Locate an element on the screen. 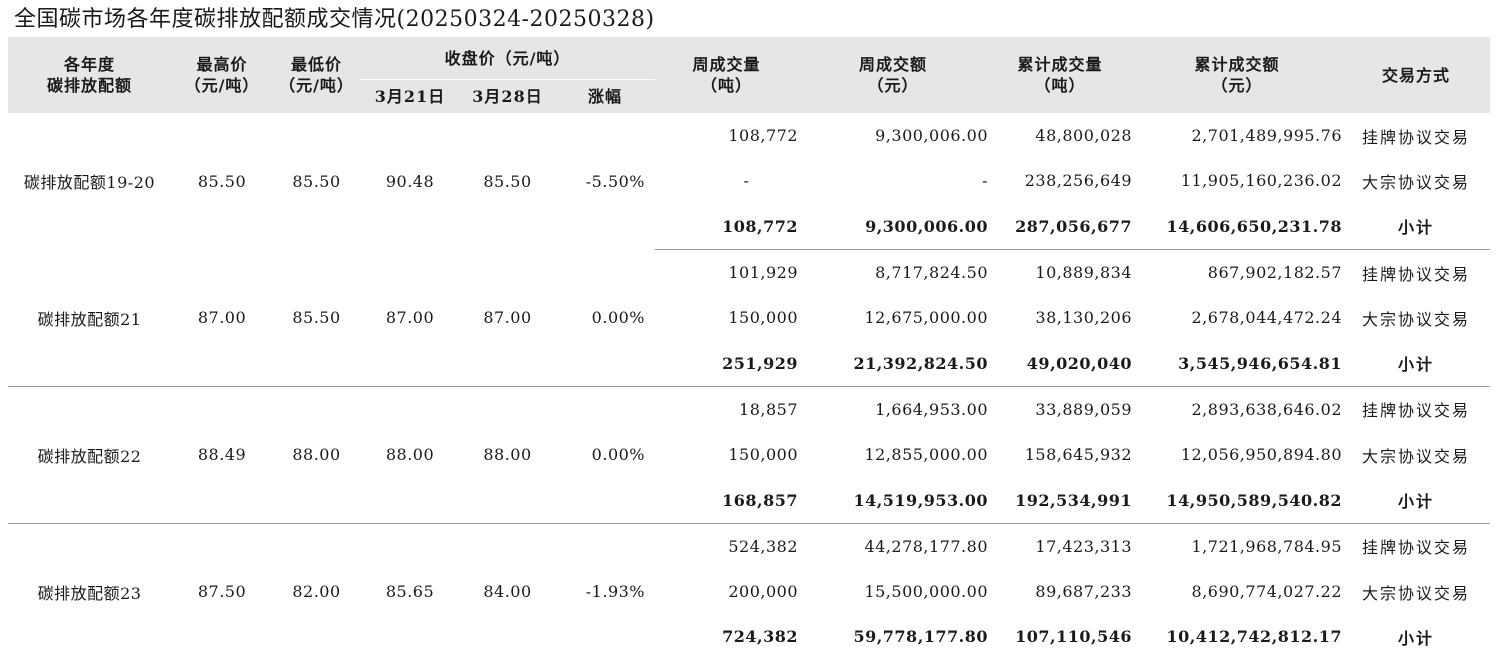  header-high-line2: （元/吨） is located at coordinates (222, 85).